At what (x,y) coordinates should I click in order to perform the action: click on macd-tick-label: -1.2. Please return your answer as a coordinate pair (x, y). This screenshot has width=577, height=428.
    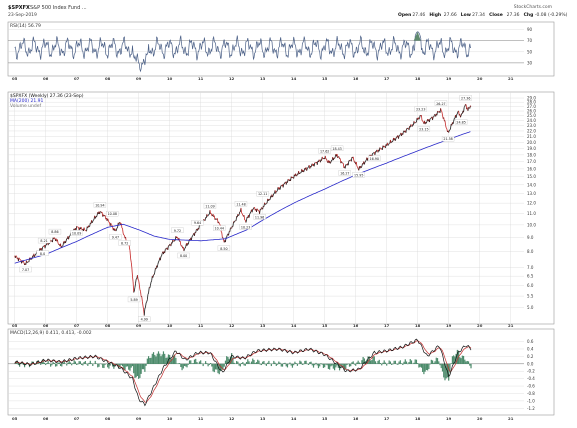
    Looking at the image, I should click on (531, 408).